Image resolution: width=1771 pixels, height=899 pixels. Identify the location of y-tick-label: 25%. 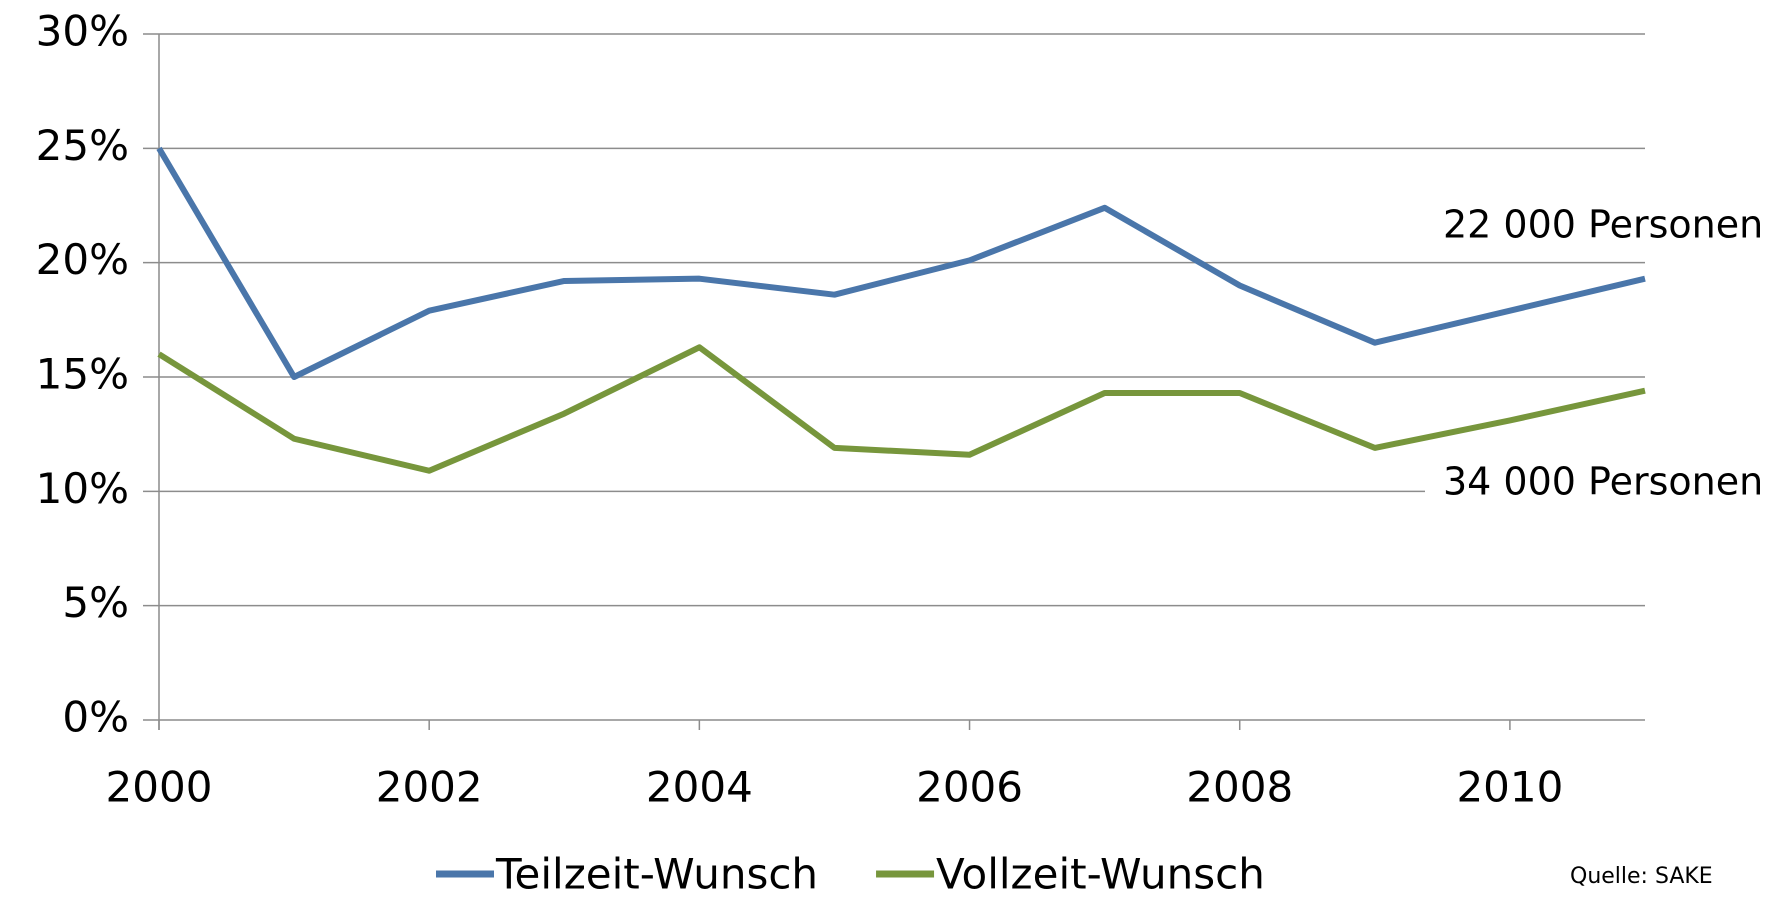
(82, 145).